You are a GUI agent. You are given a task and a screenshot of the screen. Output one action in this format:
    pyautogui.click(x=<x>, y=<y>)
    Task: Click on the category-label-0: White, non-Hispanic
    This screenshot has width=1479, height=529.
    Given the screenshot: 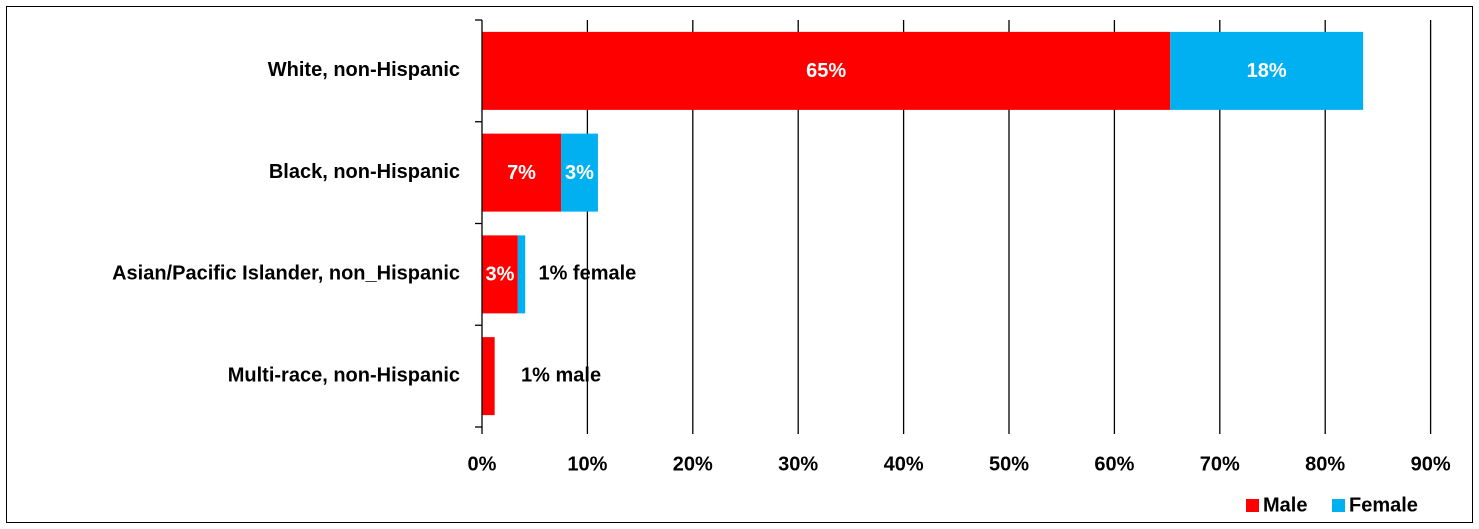 What is the action you would take?
    pyautogui.click(x=364, y=70)
    